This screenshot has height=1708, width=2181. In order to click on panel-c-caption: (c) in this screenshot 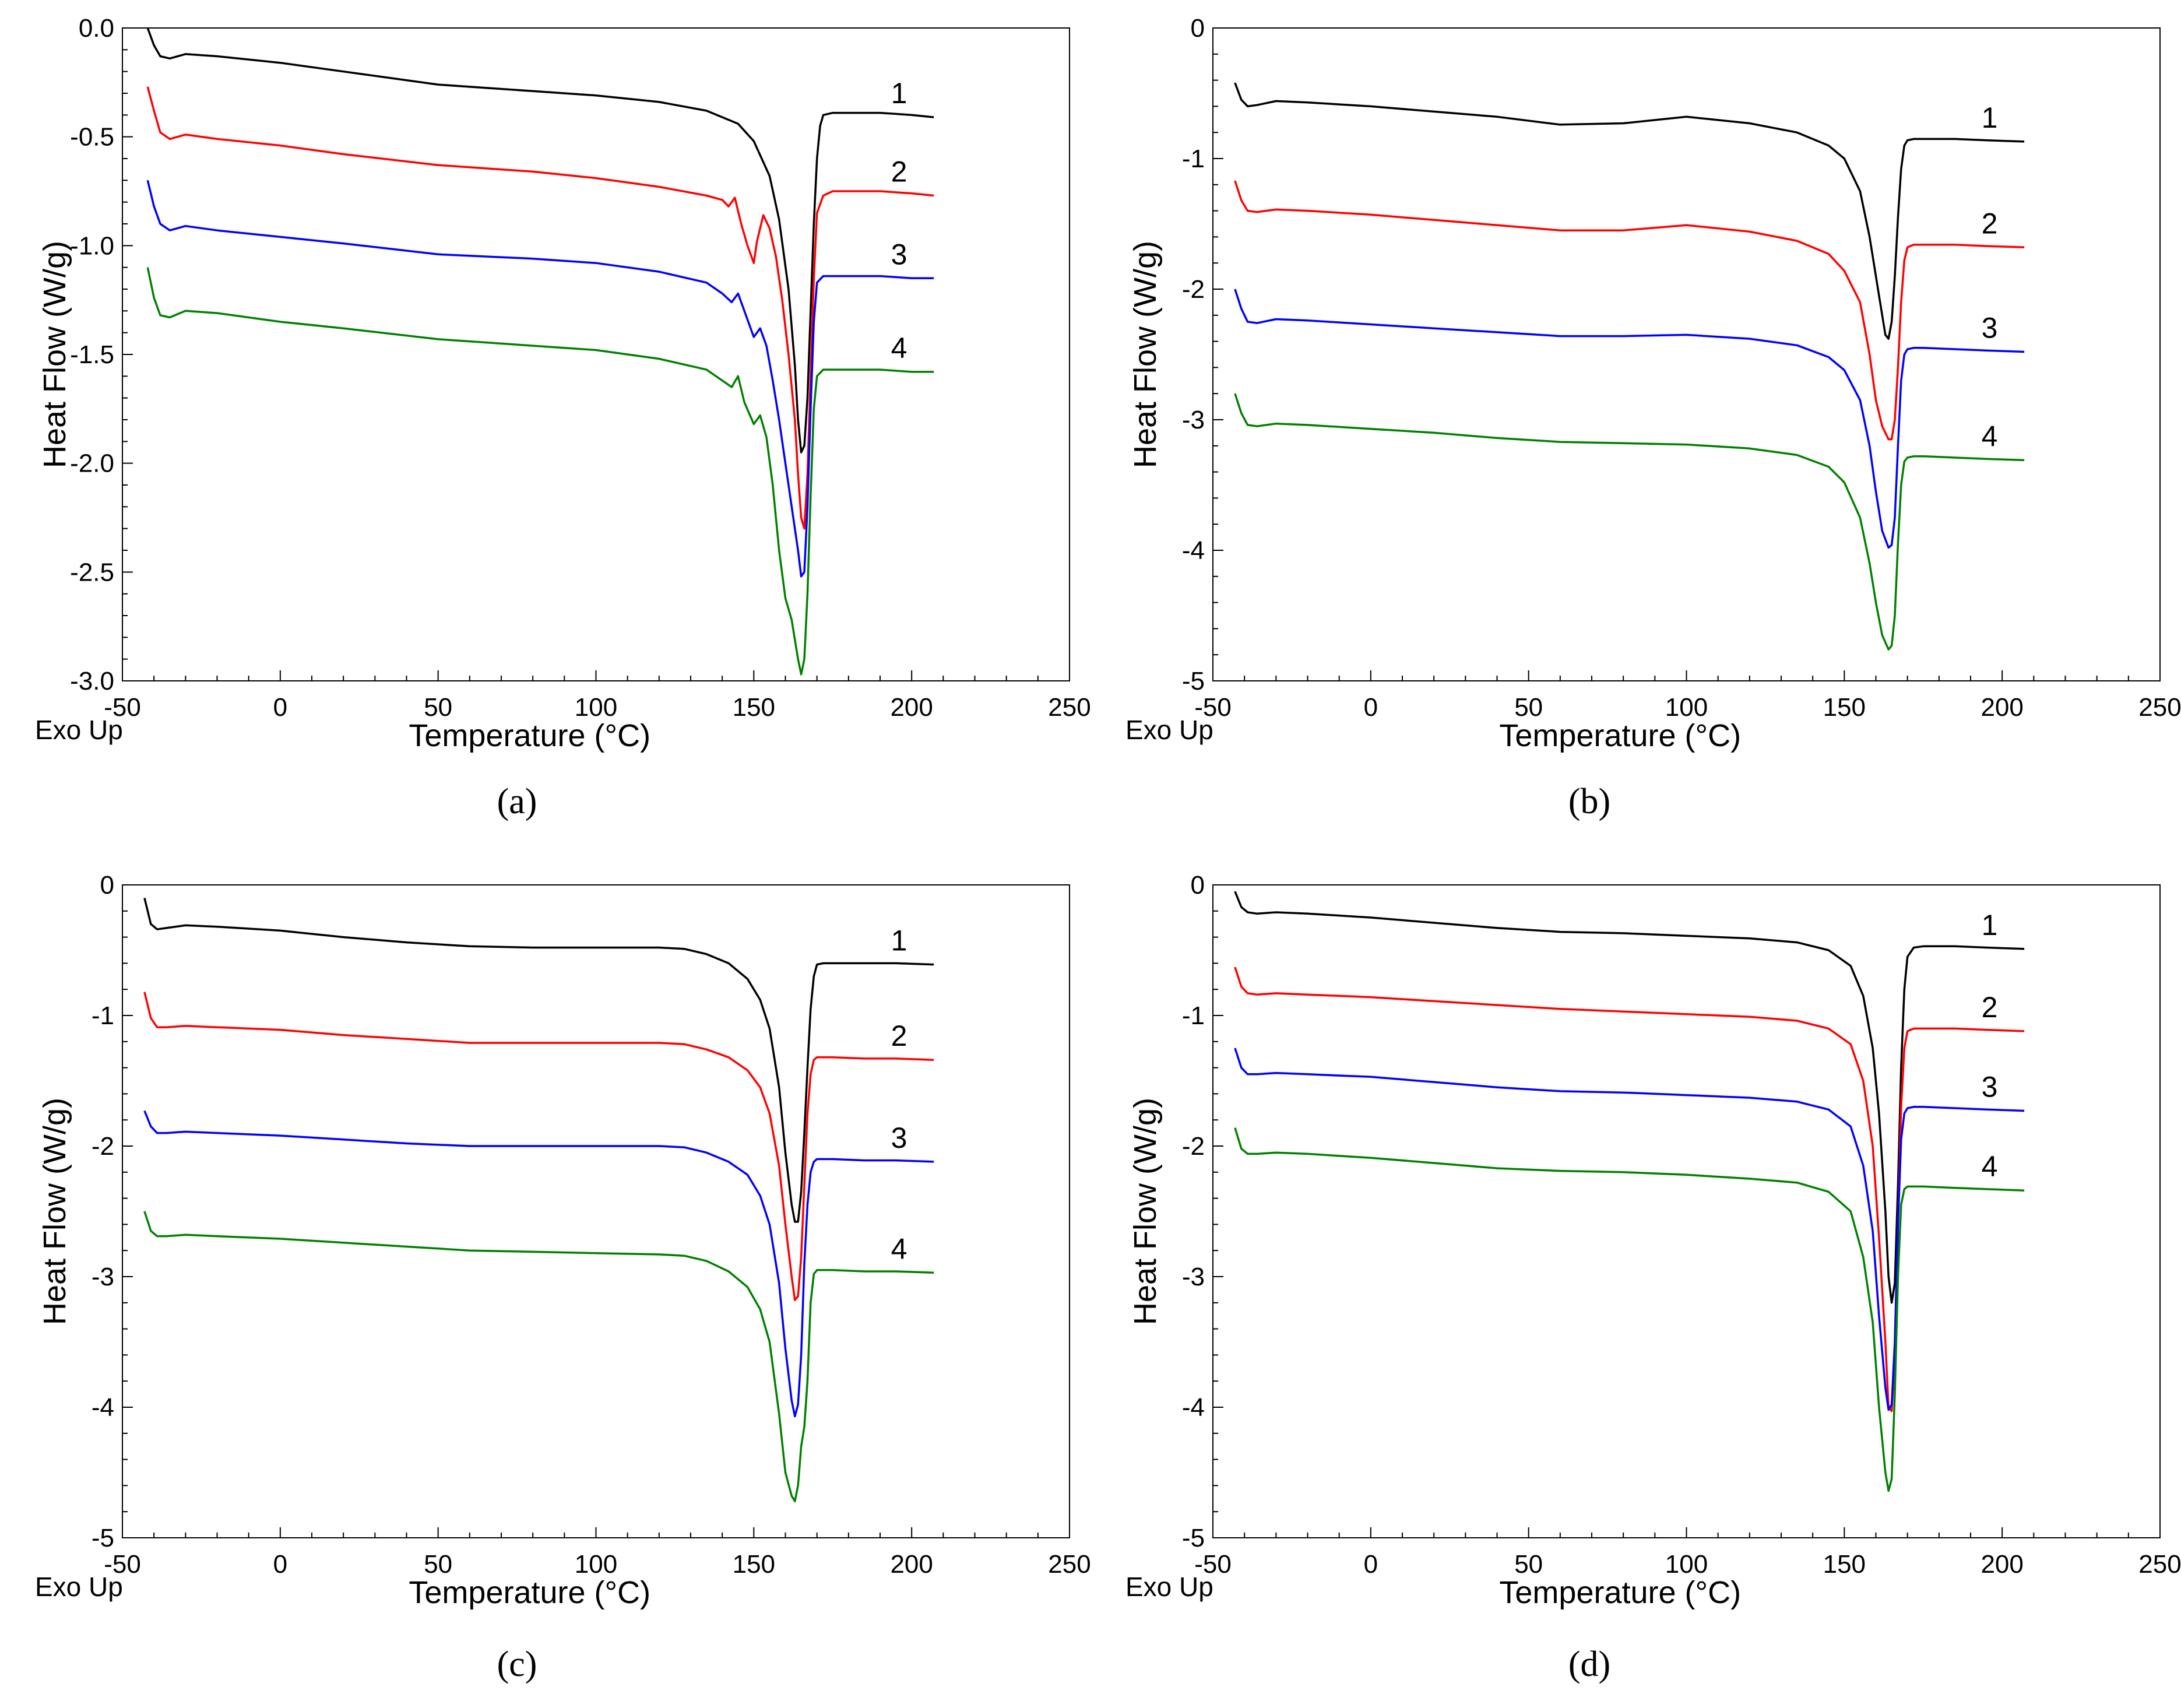, I will do `click(517, 1664)`.